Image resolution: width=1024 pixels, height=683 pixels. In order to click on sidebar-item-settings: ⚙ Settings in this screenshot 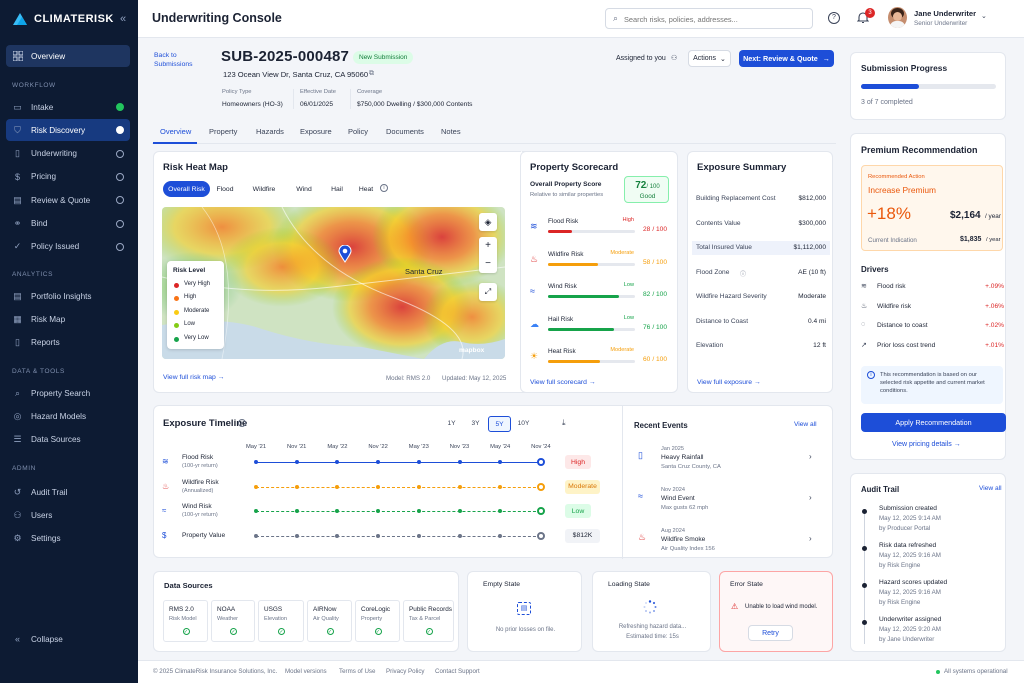, I will do `click(68, 538)`.